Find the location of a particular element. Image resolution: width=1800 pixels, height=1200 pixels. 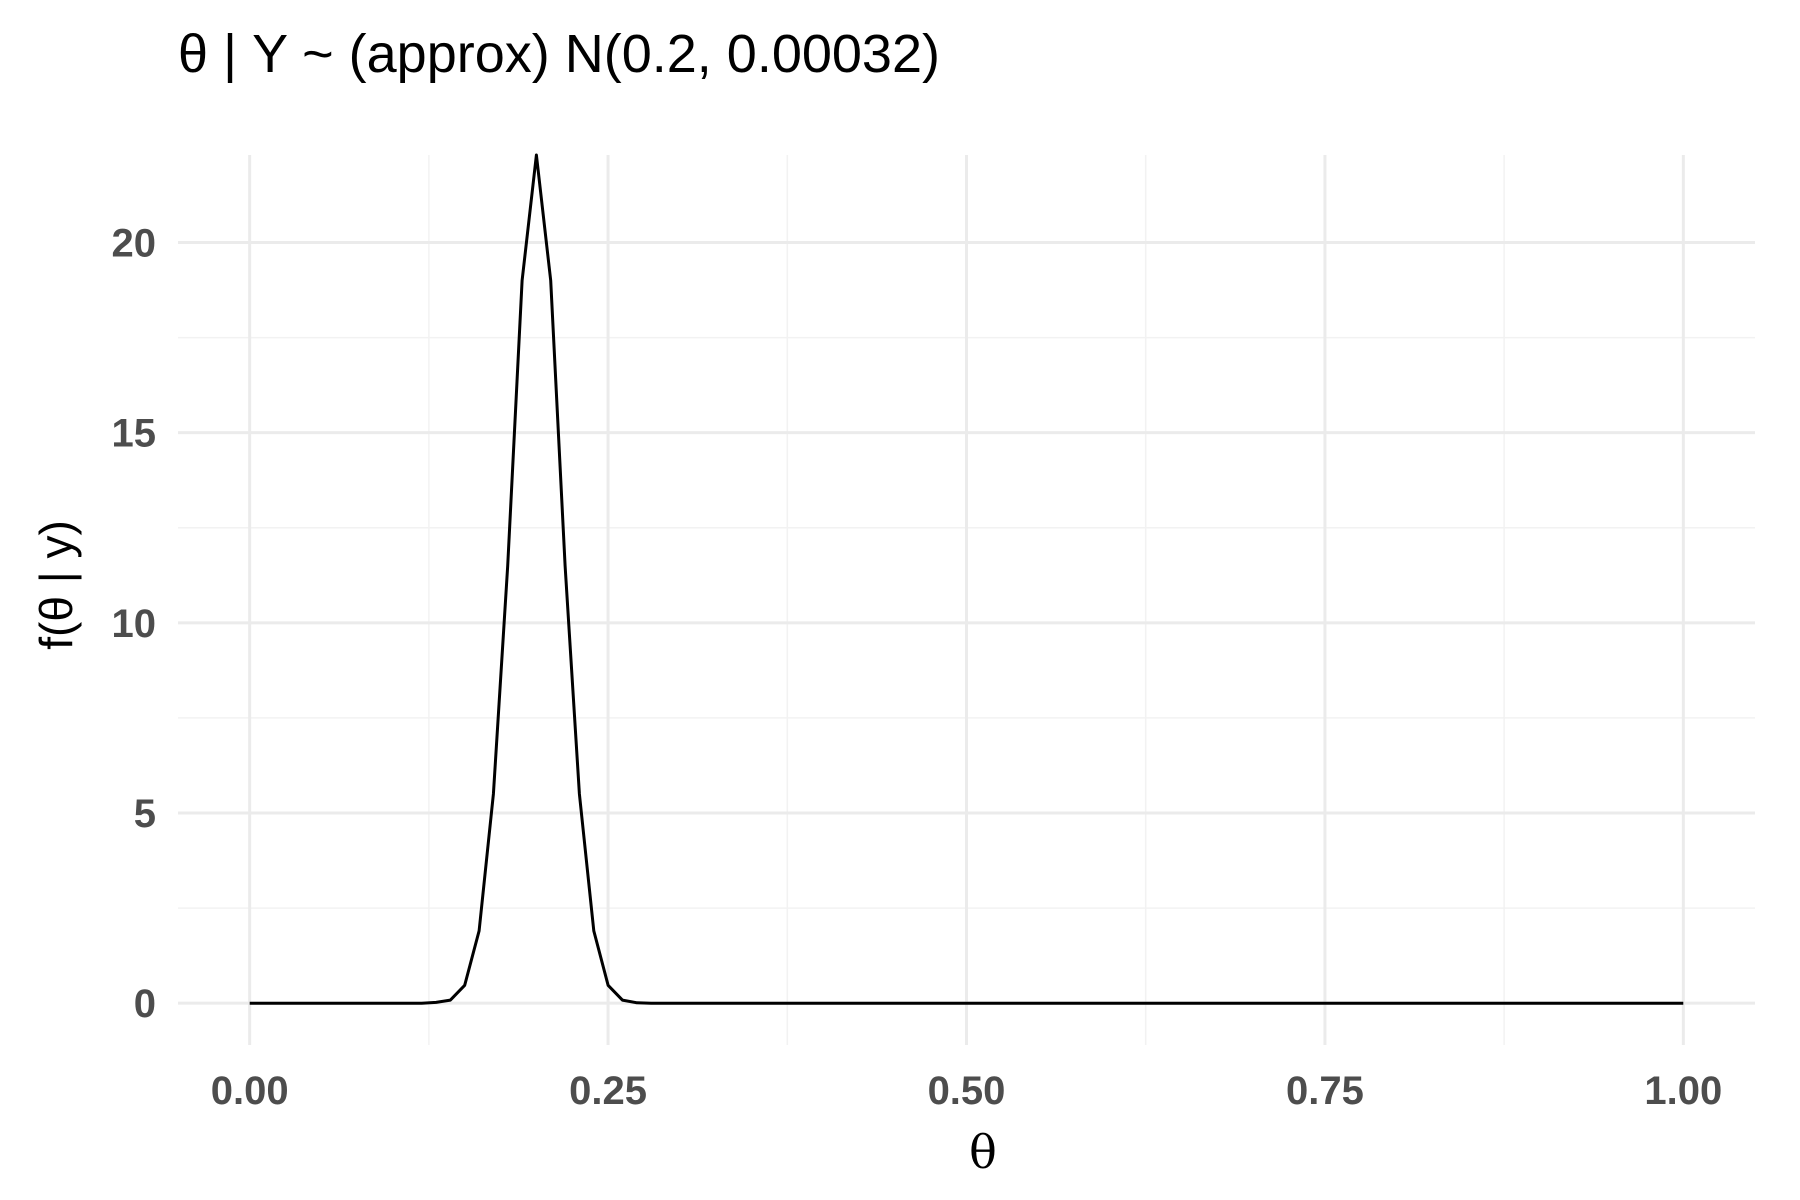

x-tick-label: 0.25 is located at coordinates (608, 1091).